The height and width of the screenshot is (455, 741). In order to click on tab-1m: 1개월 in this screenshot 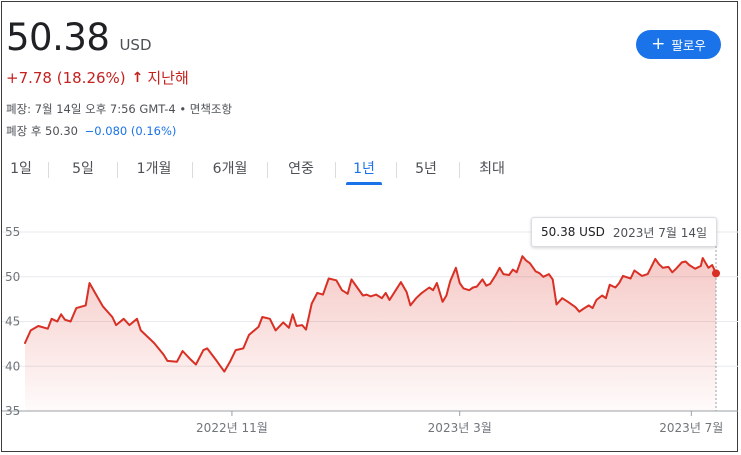, I will do `click(154, 169)`.